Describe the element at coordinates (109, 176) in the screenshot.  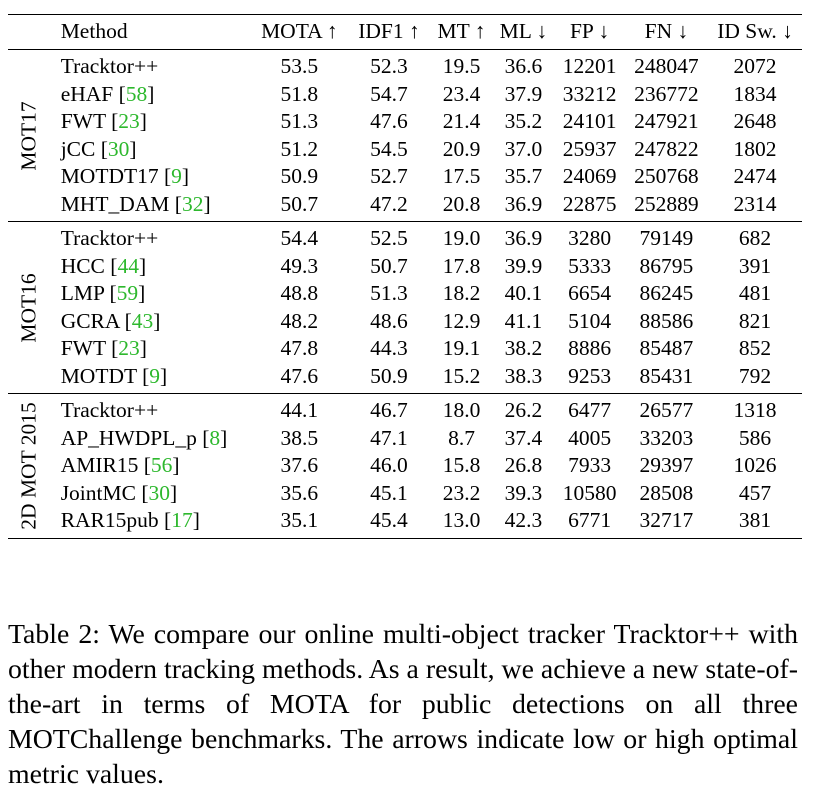
I see `method-name: MOTDT17` at that location.